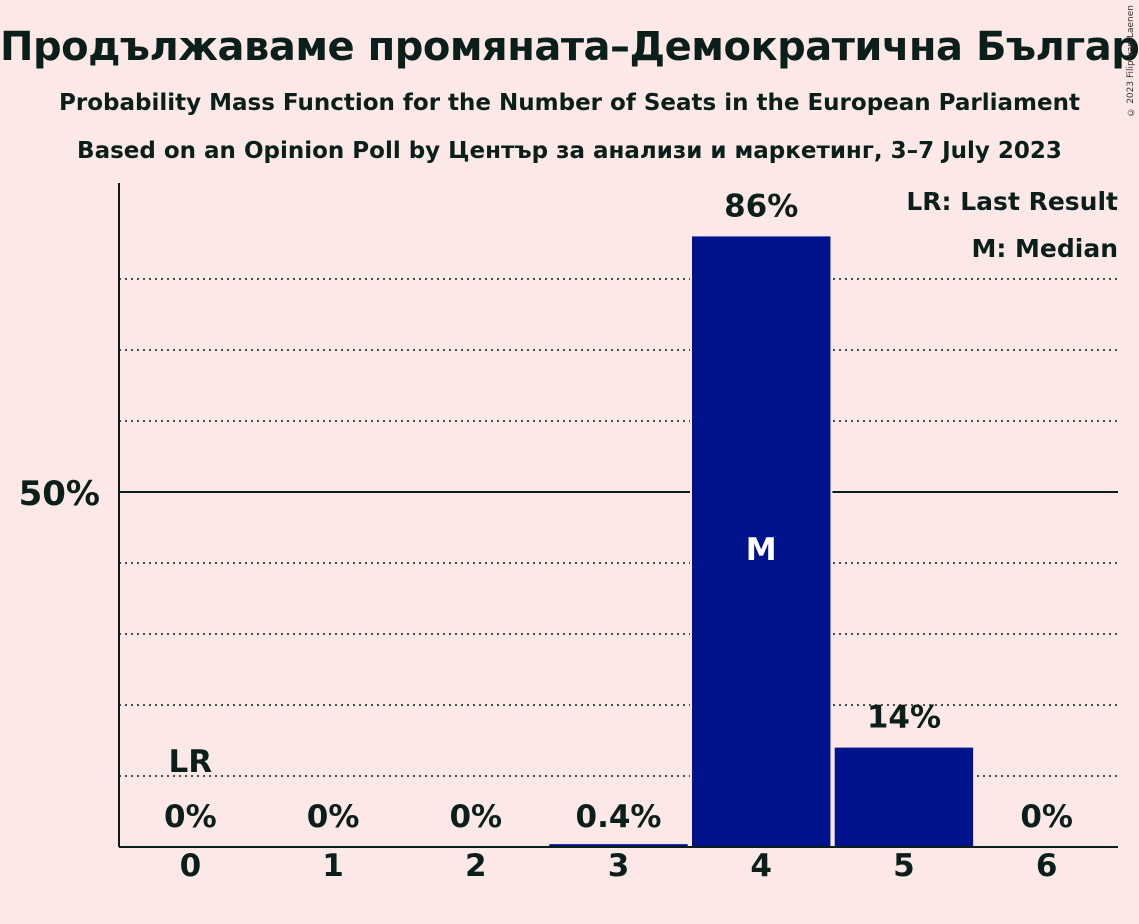 The width and height of the screenshot is (1139, 924). Describe the element at coordinates (761, 206) in the screenshot. I see `data-label: 86%` at that location.